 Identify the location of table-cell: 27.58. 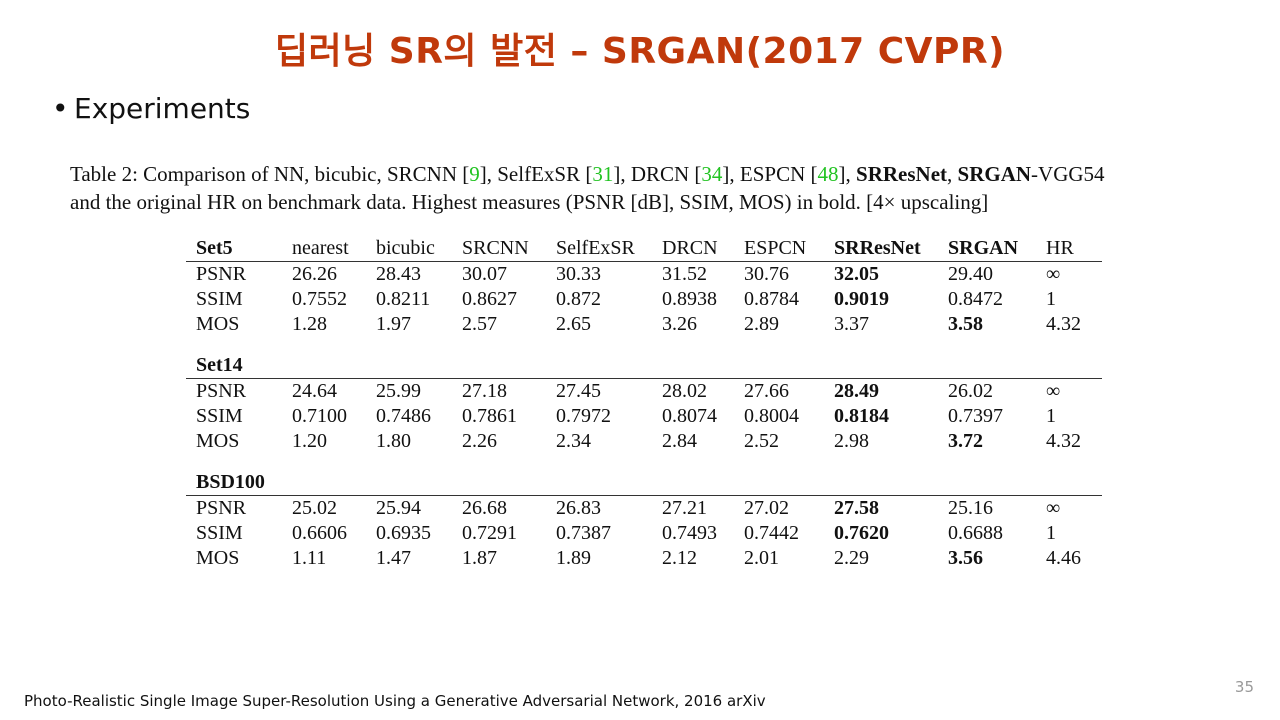
(881, 508).